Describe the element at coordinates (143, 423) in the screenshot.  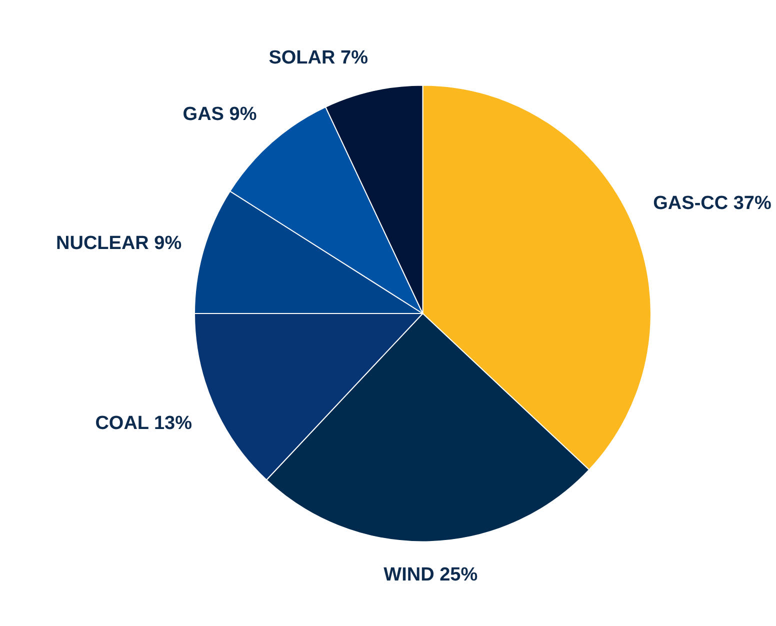
I see `slice-label: COAL 13%` at that location.